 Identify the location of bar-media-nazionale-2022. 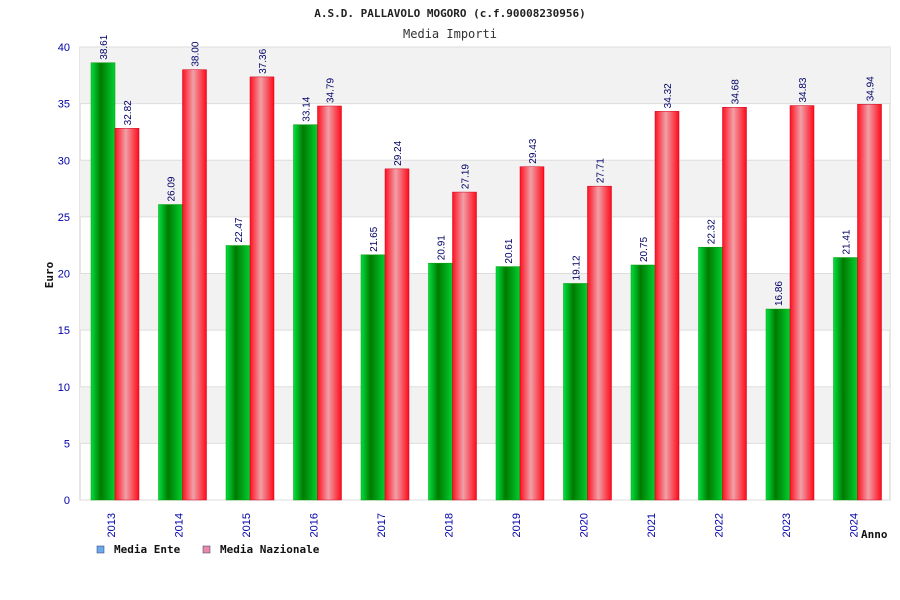
(734, 303).